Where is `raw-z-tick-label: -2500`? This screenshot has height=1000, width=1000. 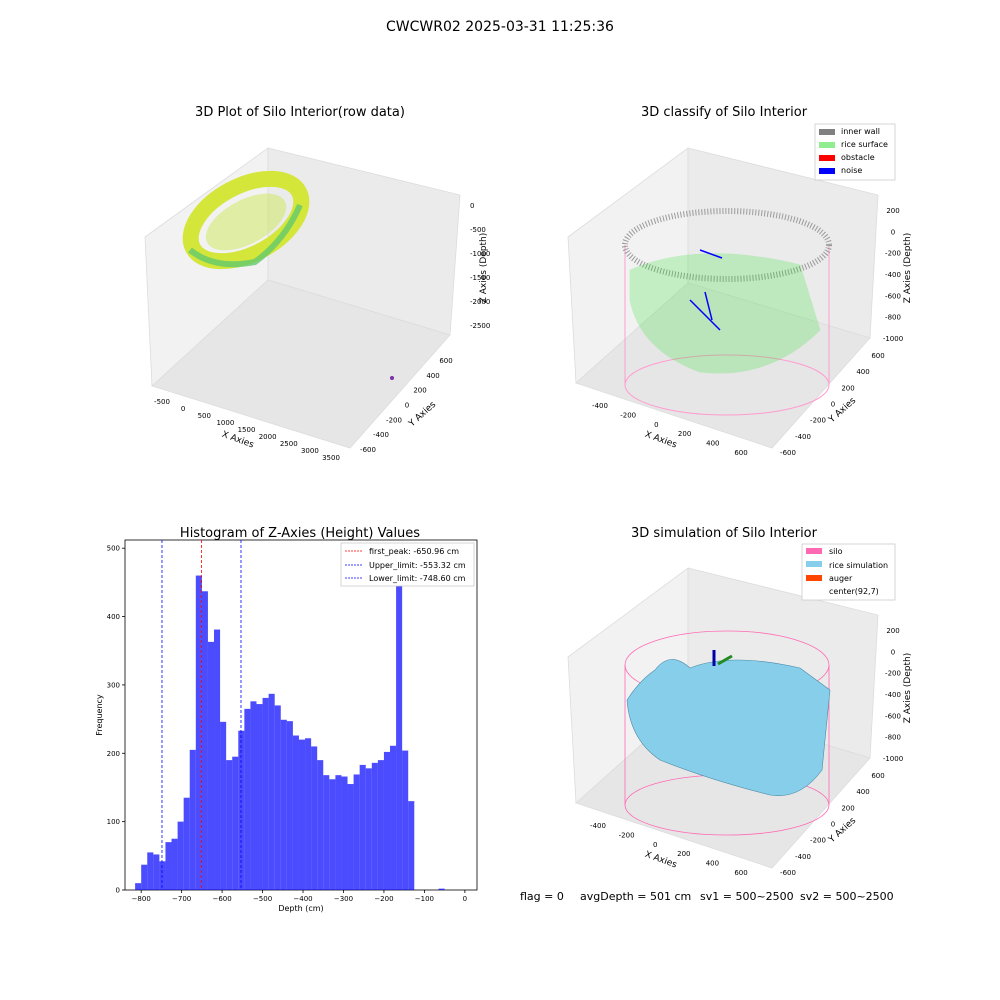 raw-z-tick-label: -2500 is located at coordinates (480, 326).